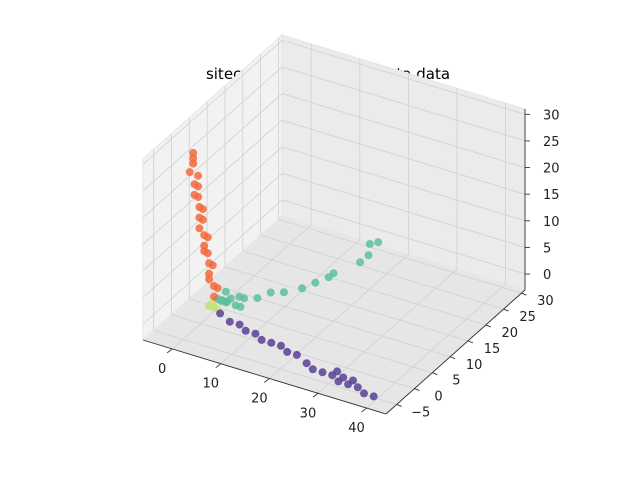 This screenshot has width=640, height=478. I want to click on y-tick-label: 10, so click(474, 365).